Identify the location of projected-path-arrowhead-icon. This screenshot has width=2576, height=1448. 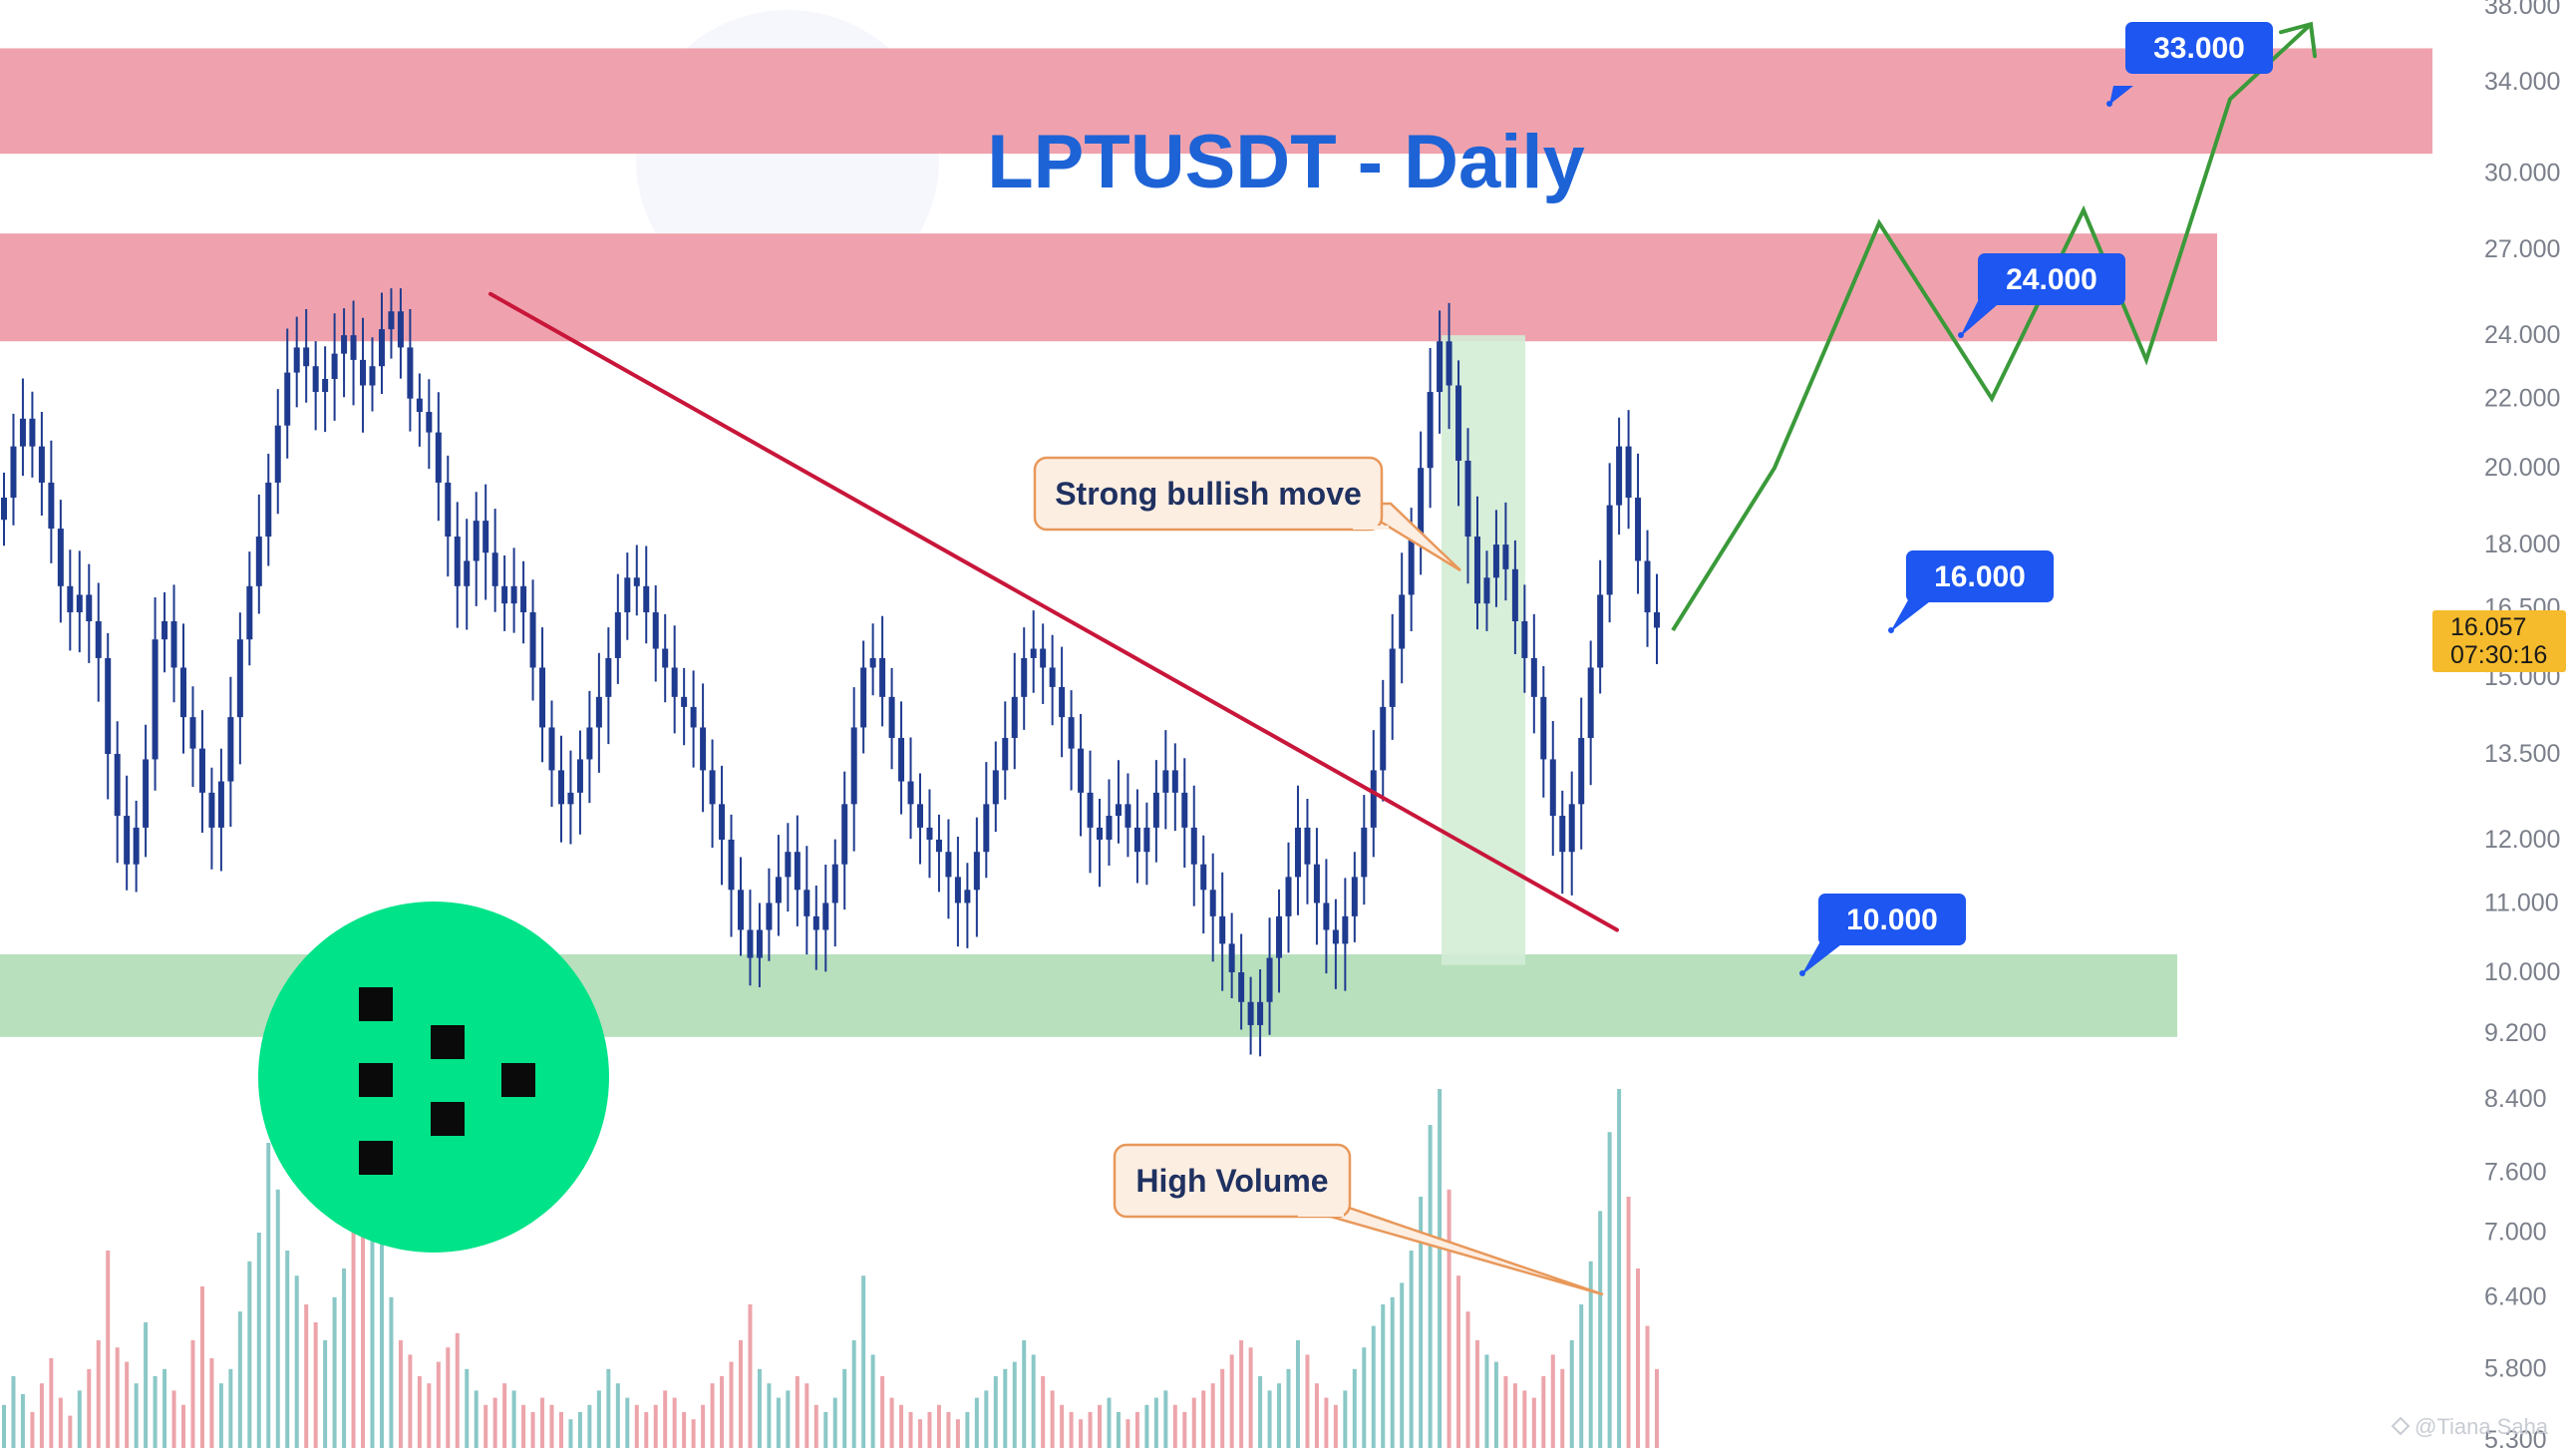
(2298, 40).